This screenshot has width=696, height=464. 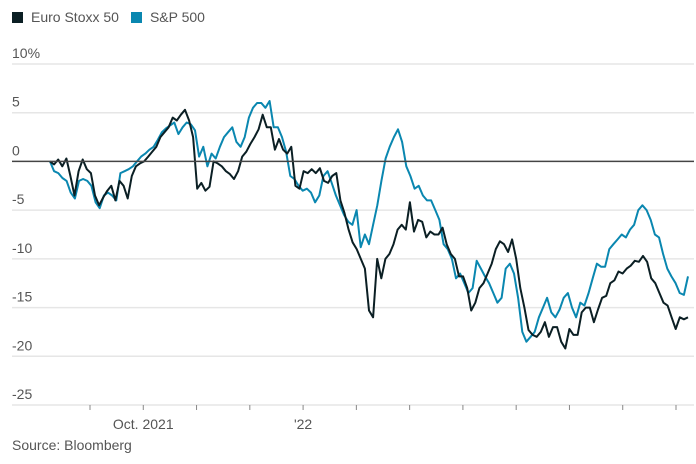 What do you see at coordinates (303, 424) in the screenshot?
I see `x-tick-label: '22` at bounding box center [303, 424].